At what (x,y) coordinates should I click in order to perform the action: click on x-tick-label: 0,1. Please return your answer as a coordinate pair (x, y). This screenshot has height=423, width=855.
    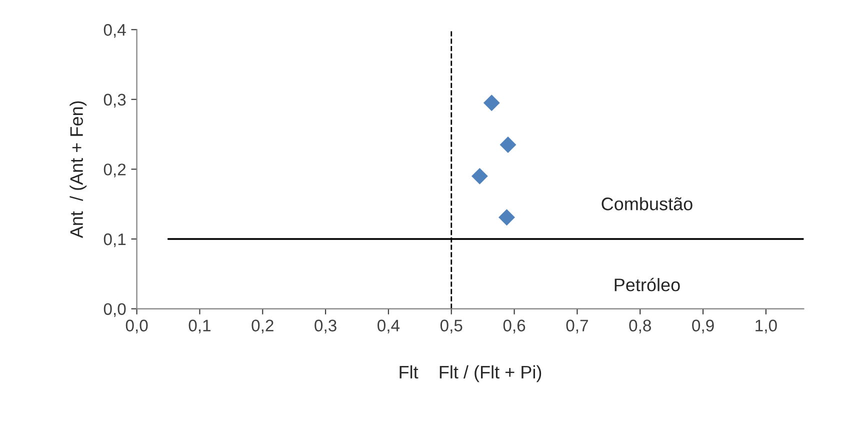
    Looking at the image, I should click on (199, 327).